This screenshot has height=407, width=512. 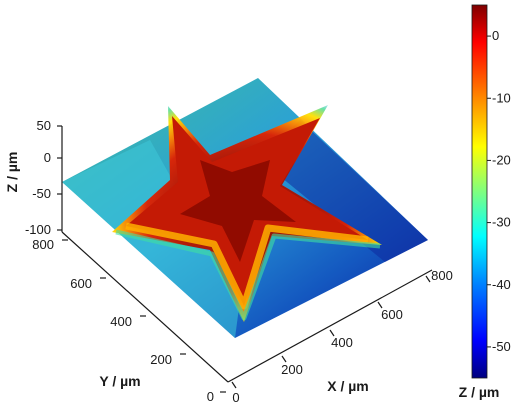 What do you see at coordinates (38, 229) in the screenshot?
I see `z-tick-neg100: -100` at bounding box center [38, 229].